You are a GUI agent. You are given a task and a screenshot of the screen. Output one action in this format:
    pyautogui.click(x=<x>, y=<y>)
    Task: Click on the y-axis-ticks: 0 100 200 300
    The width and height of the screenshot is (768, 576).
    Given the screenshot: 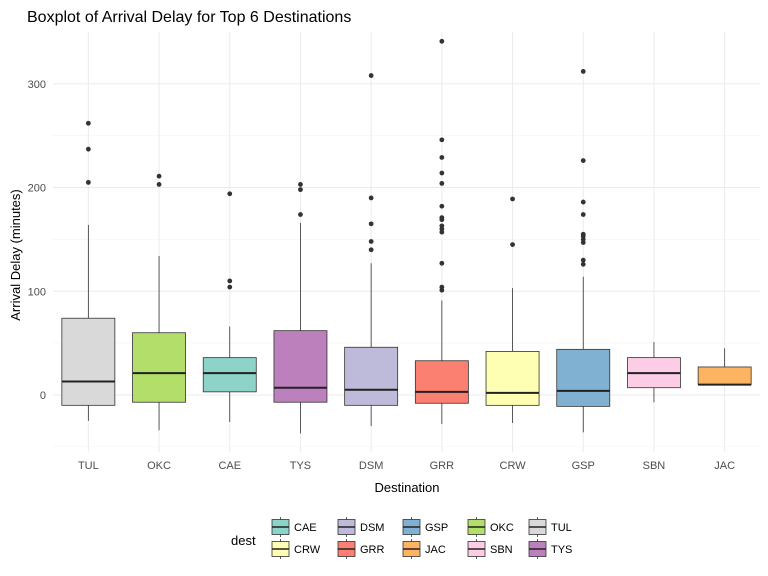 What is the action you would take?
    pyautogui.click(x=37, y=240)
    